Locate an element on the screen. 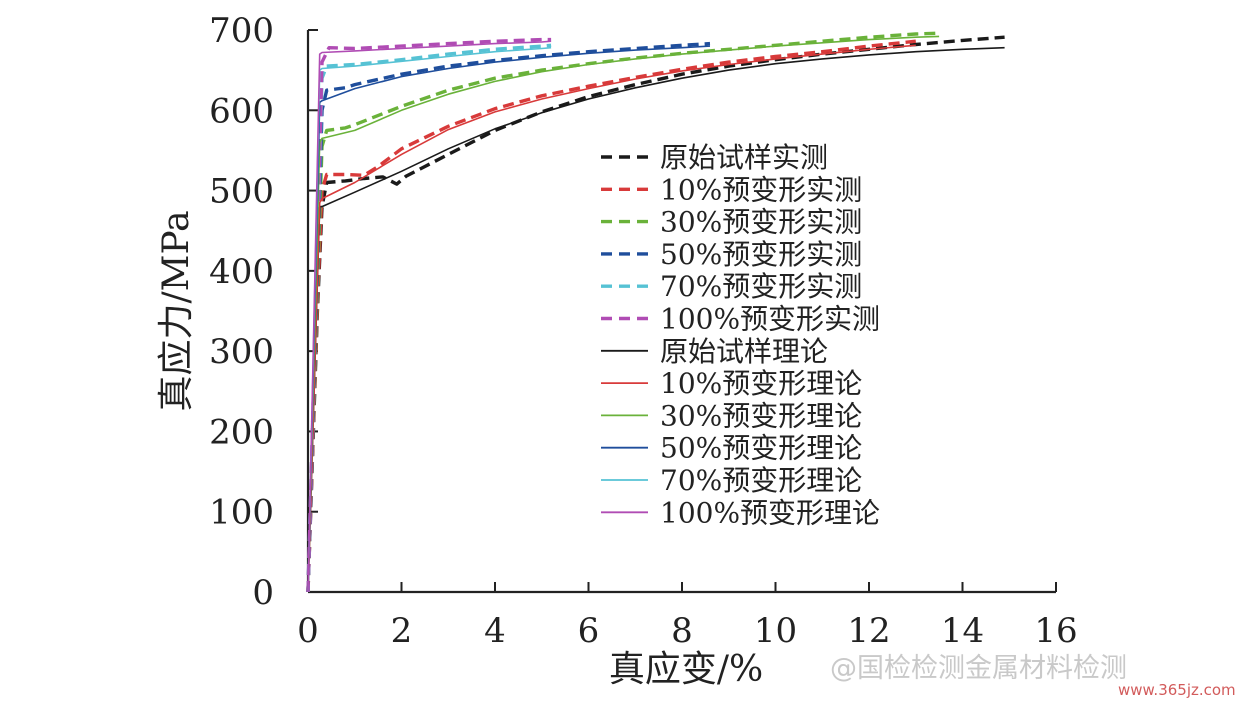 The height and width of the screenshot is (706, 1242). legend-label: 原始试样理论 is located at coordinates (744, 351).